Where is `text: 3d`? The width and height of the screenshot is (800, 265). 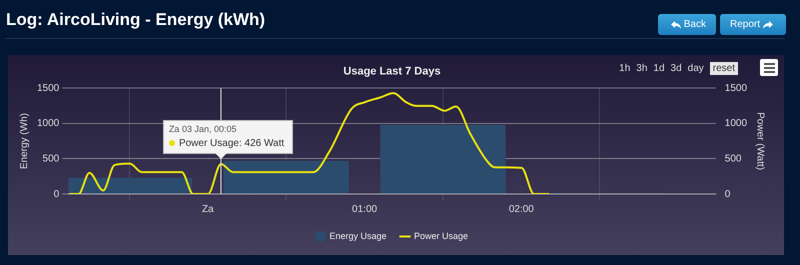
text: 3d is located at coordinates (676, 68).